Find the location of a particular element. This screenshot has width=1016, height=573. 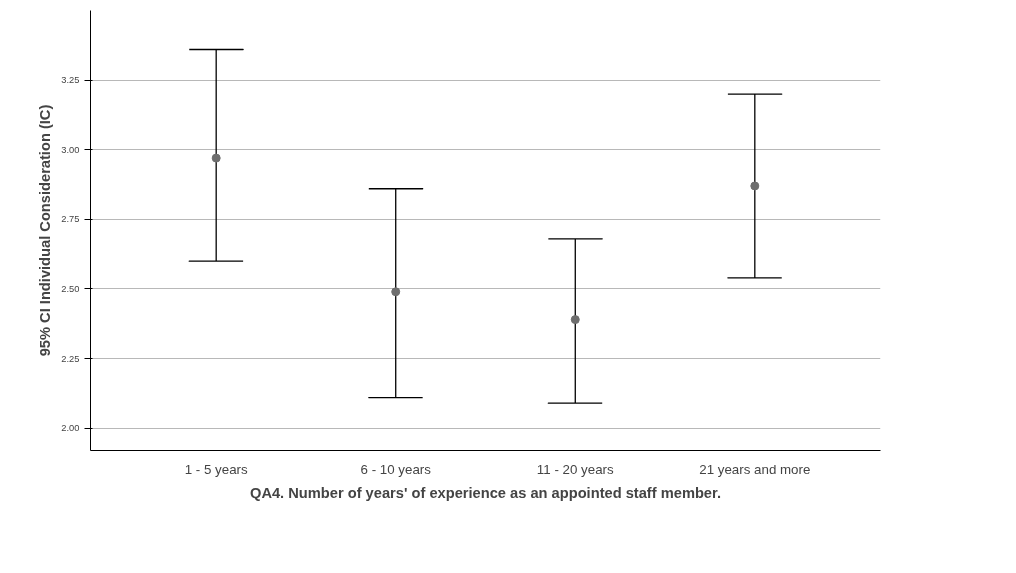

y-tick-label: 3.00 is located at coordinates (70, 149).